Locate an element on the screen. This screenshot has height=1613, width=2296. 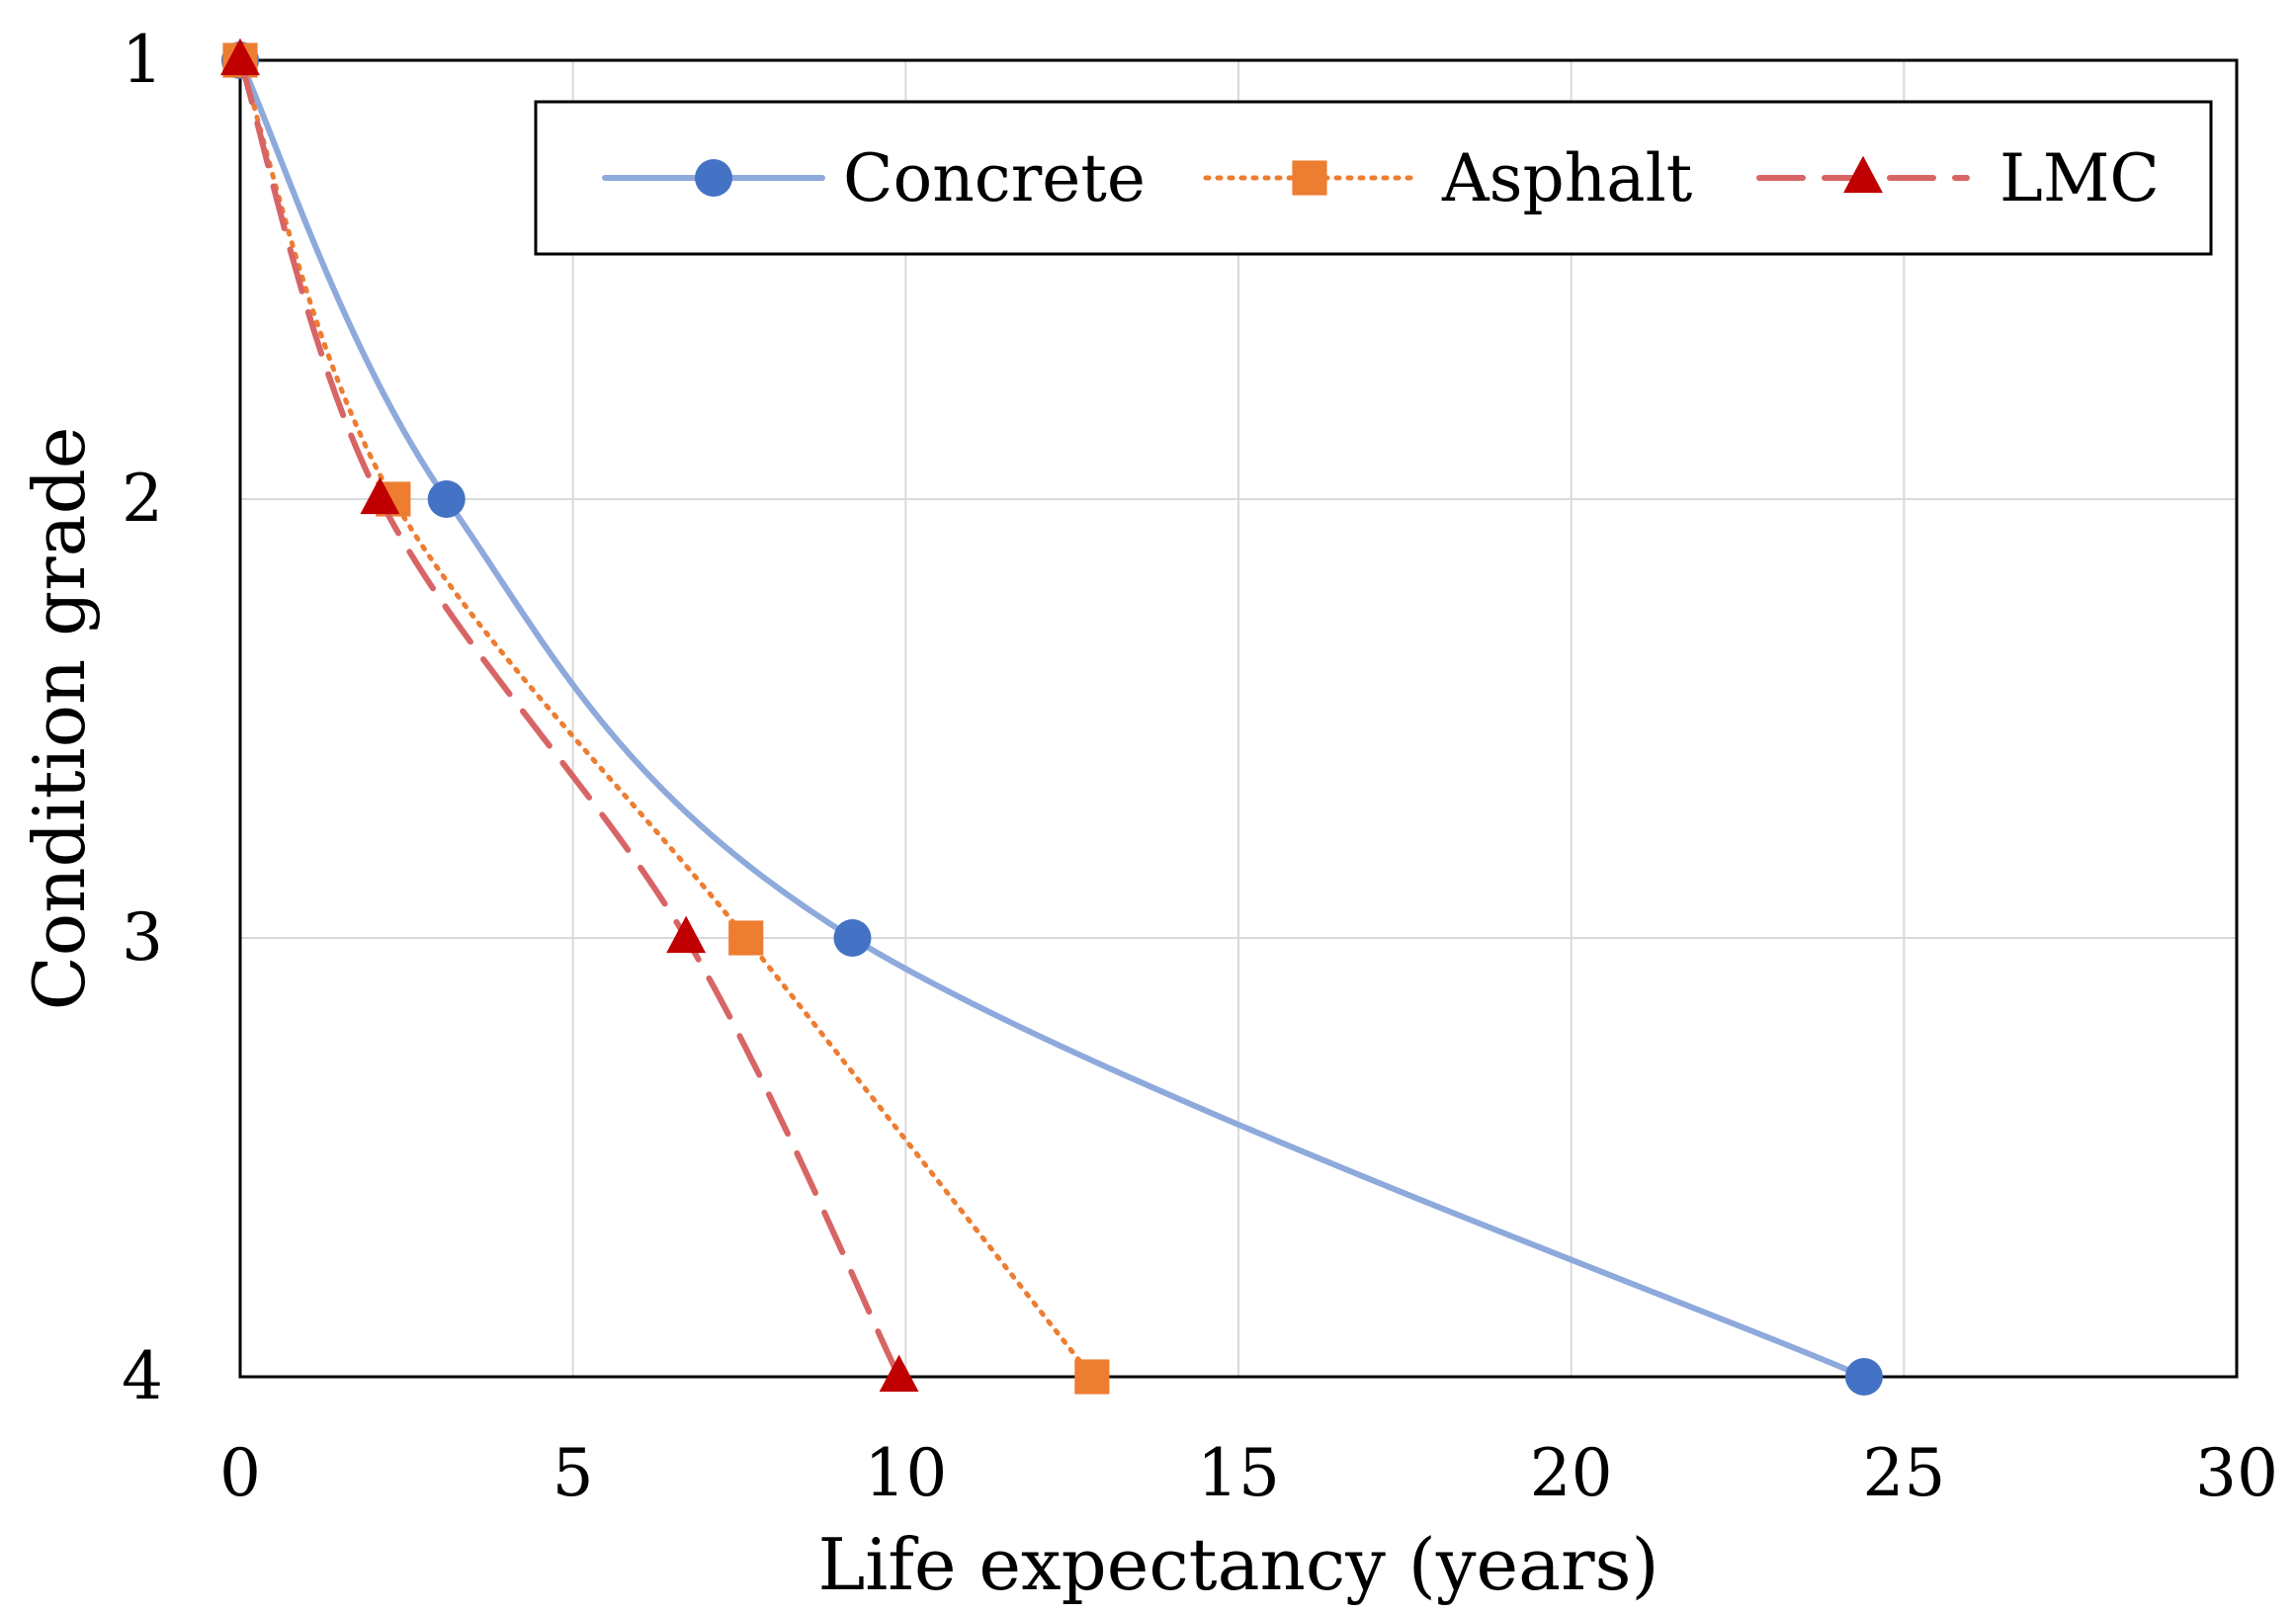
x-tick-label: 0 is located at coordinates (240, 1473).